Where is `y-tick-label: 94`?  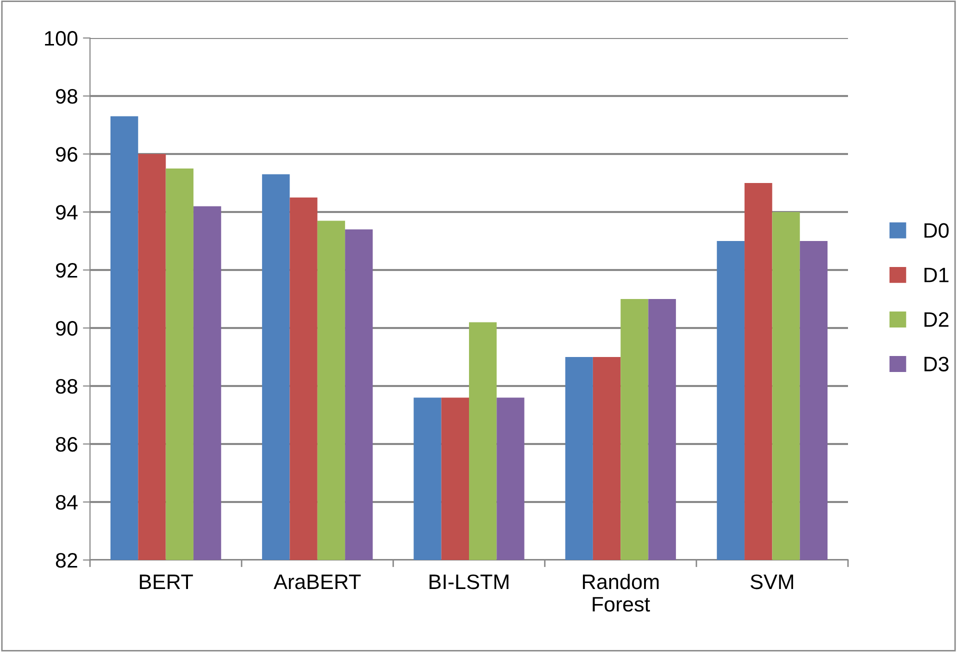 y-tick-label: 94 is located at coordinates (67, 212).